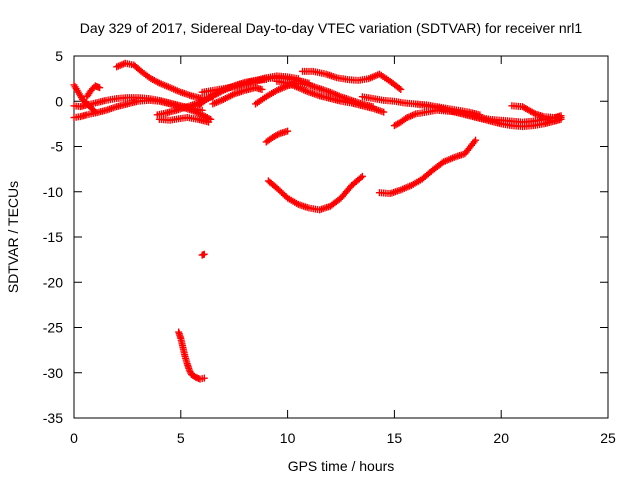 The height and width of the screenshot is (480, 640). I want to click on series-track-f, so click(184, 120).